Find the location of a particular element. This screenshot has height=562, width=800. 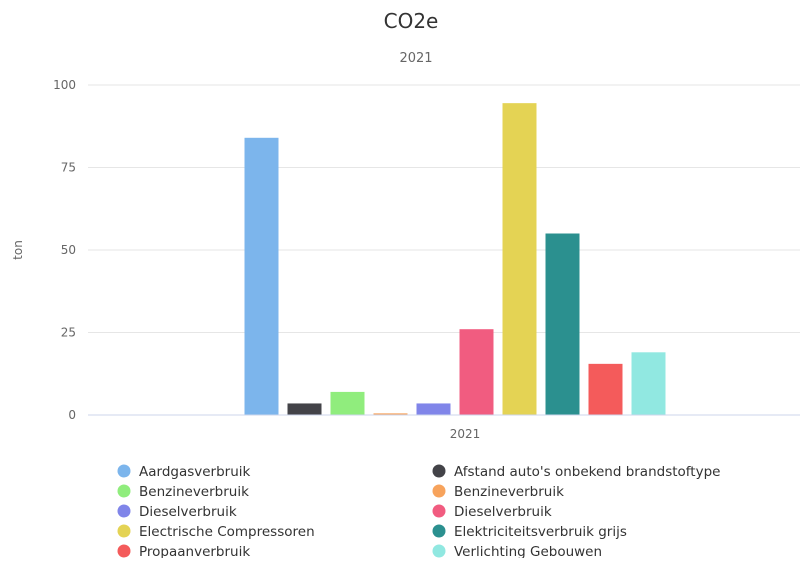

legend-item: Verlichting Gebouwen is located at coordinates (517, 552).